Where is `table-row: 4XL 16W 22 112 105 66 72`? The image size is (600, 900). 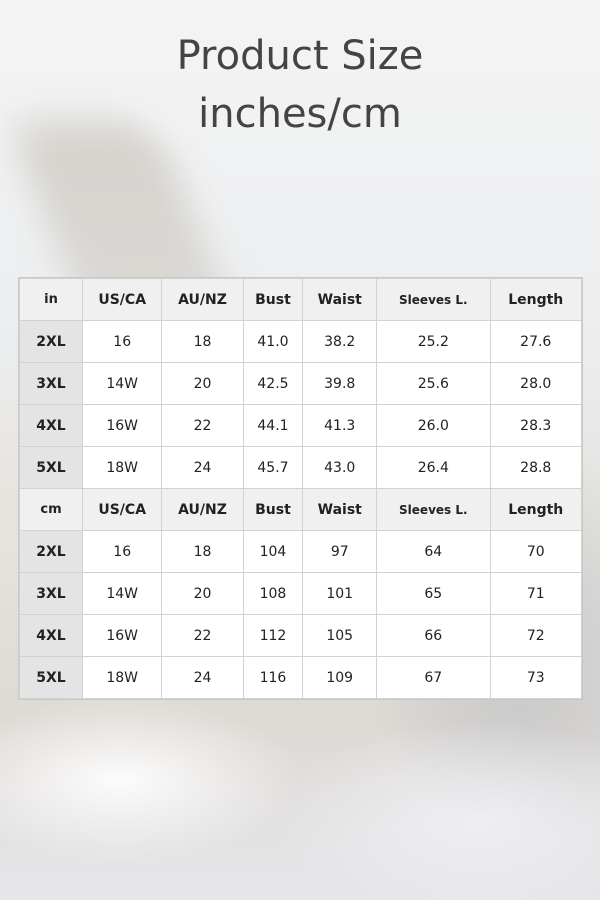 table-row: 4XL 16W 22 112 105 66 72 is located at coordinates (300, 635).